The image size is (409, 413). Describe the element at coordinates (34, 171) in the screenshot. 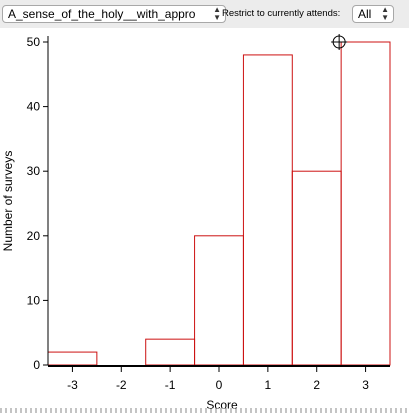

I see `y-tick-label: 30` at that location.